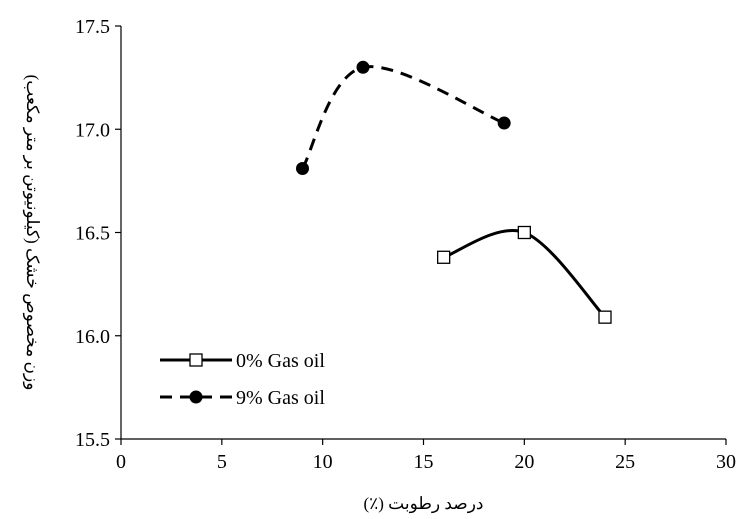  Describe the element at coordinates (32, 233) in the screenshot. I see `y-axis-title: وزن مخصوص خشک (کیلونیوتن بر متر مکعب)` at that location.